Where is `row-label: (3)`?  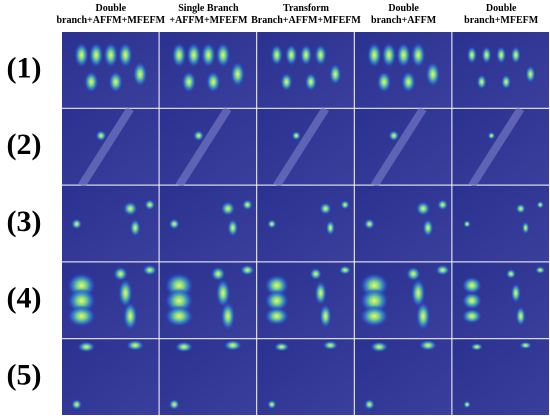 row-label: (3) is located at coordinates (24, 221).